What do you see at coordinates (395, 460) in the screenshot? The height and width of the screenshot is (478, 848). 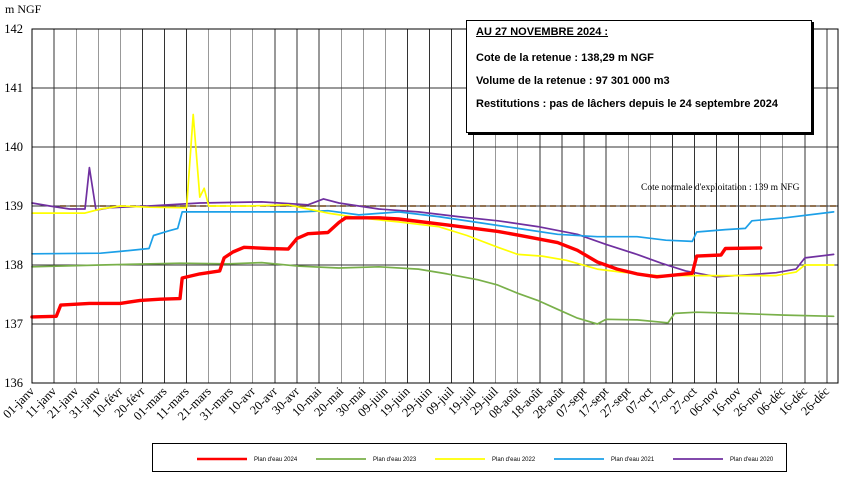 I see `legend-label-plan-d-eau-2023: Plan d'eau 2023` at bounding box center [395, 460].